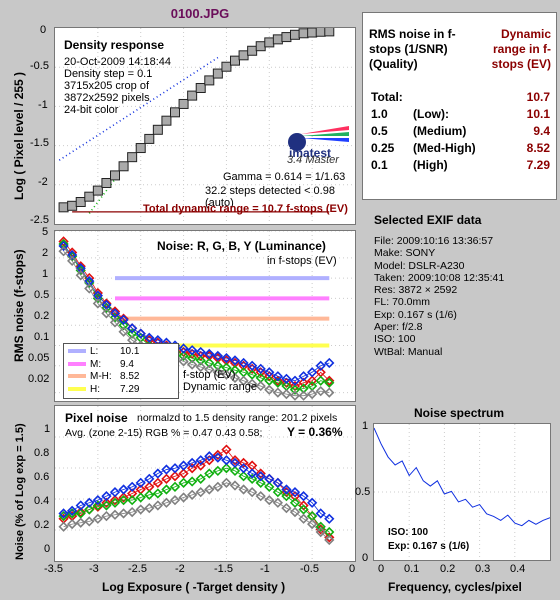  Describe the element at coordinates (96, 418) in the screenshot. I see `pixel-noise-title: Pixel noise` at that location.